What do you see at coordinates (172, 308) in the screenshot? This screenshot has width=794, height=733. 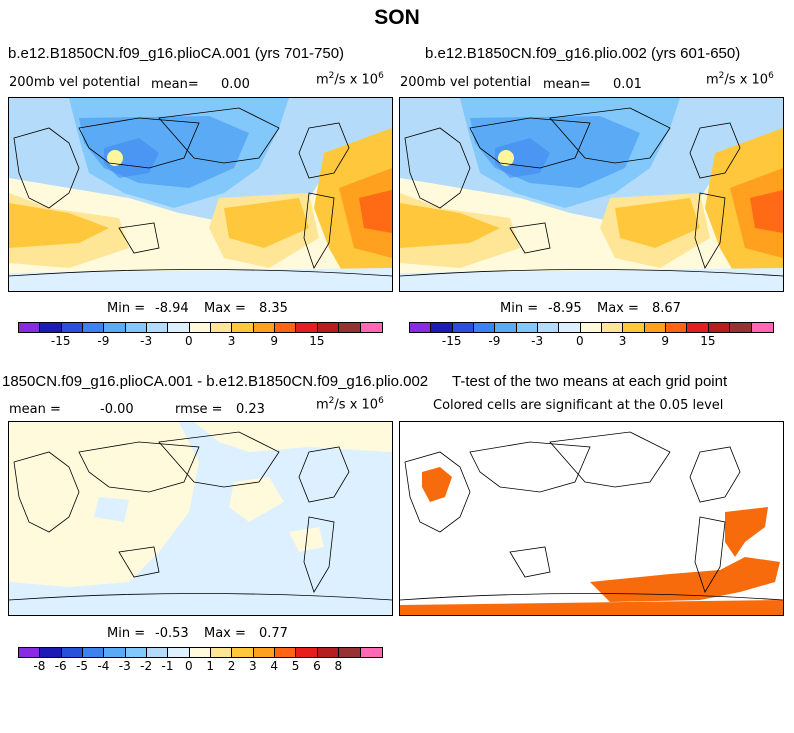 I see `panel1-min-value: -8.94` at bounding box center [172, 308].